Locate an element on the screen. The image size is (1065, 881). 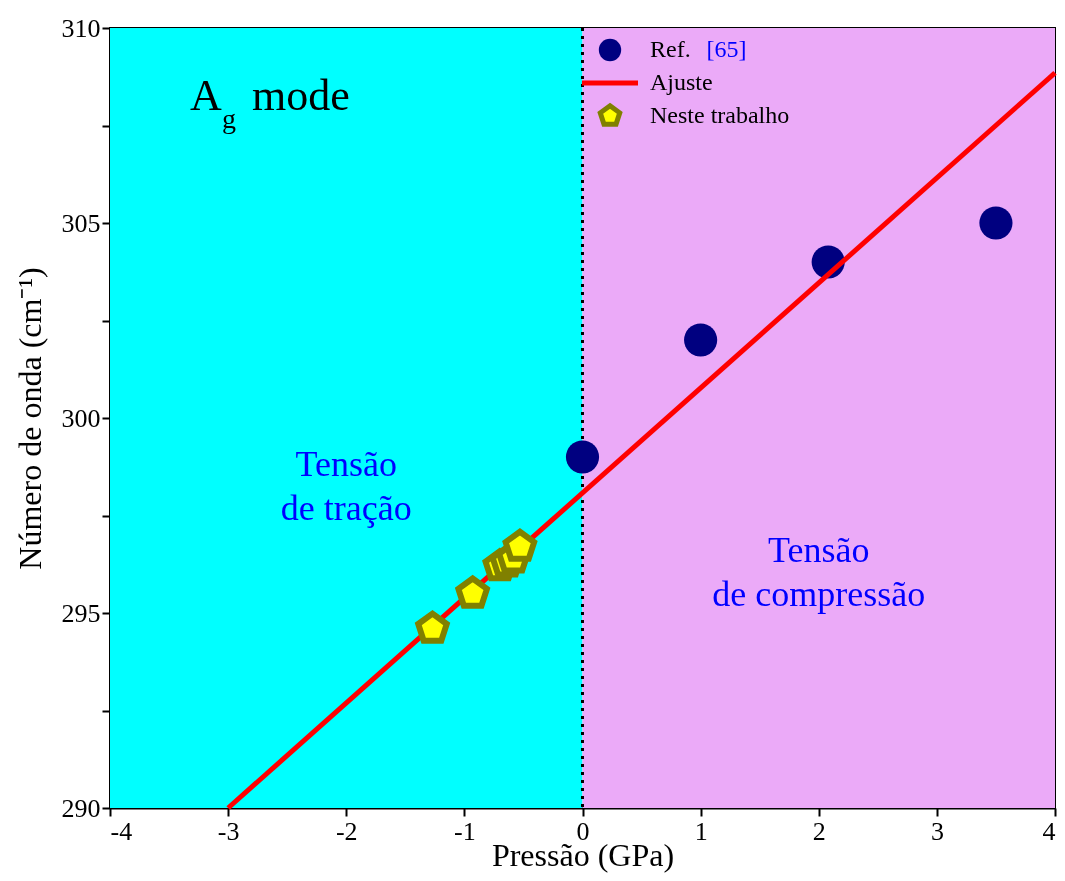
x-tick-label: -2 is located at coordinates (346, 831).